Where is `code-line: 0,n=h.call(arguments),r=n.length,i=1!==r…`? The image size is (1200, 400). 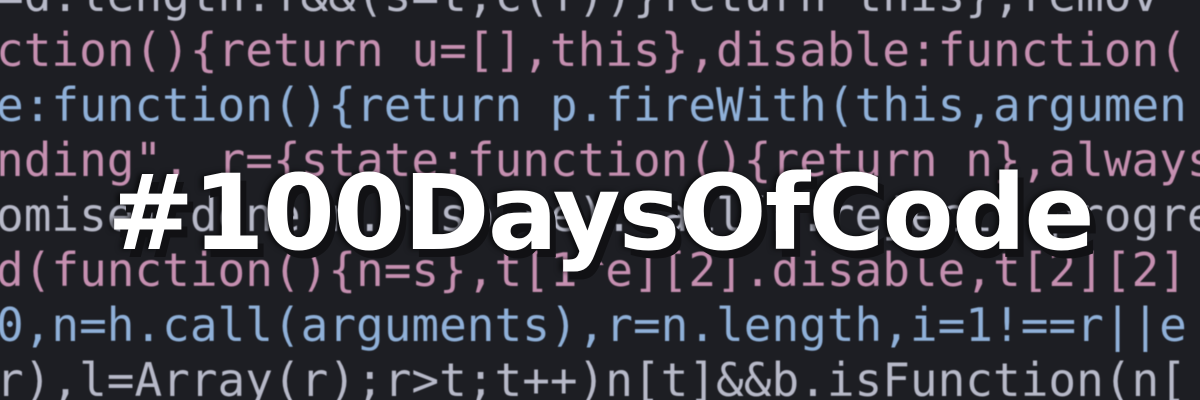
code-line: 0,n=h.call(arguments),r=n.length,i=1!==r… is located at coordinates (593, 325).